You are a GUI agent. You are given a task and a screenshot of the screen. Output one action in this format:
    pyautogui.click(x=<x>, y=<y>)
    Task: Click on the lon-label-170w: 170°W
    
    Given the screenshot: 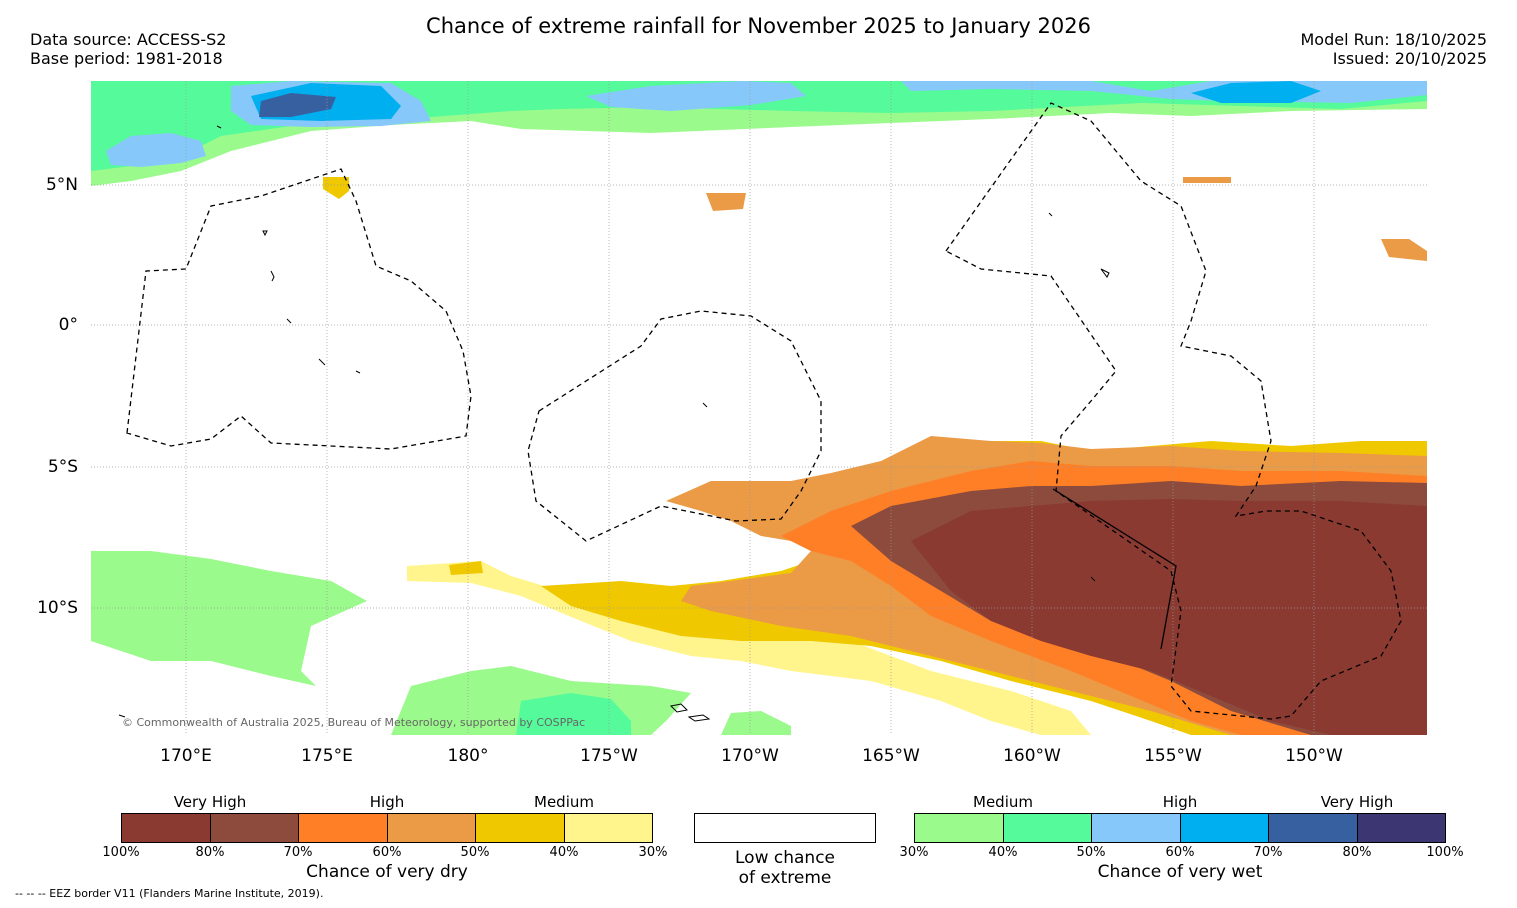 What is the action you would take?
    pyautogui.click(x=750, y=756)
    